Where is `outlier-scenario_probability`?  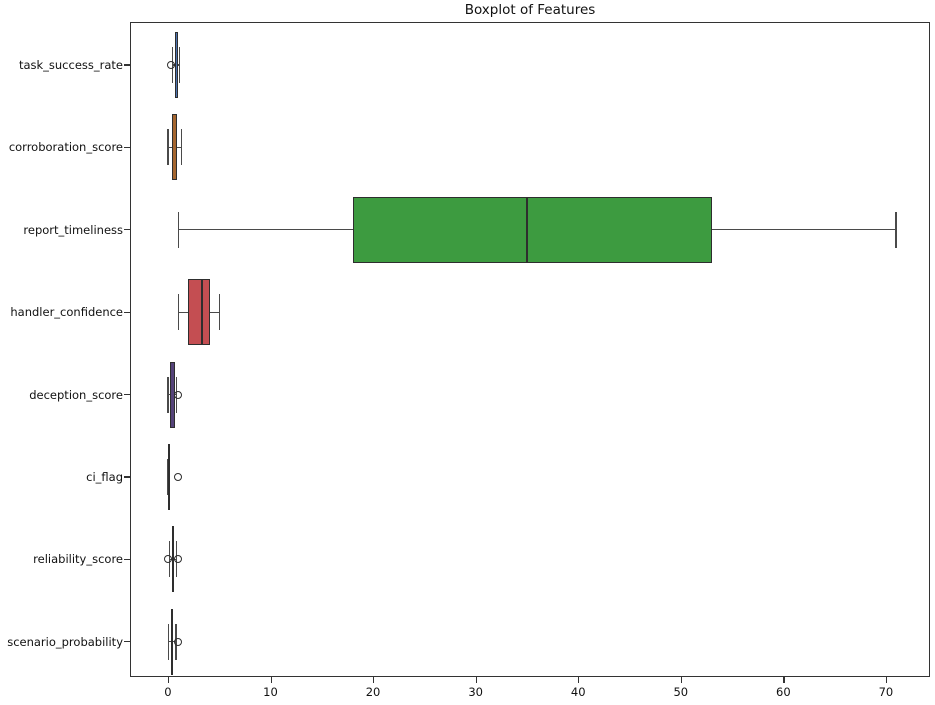 outlier-scenario_probability is located at coordinates (178, 641).